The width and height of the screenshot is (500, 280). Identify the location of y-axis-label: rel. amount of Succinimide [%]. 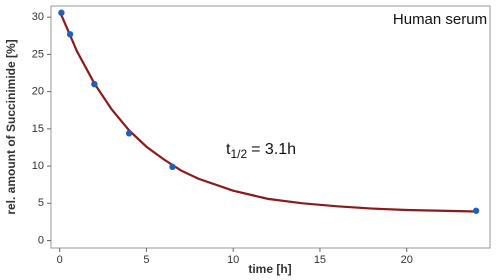
(11, 126).